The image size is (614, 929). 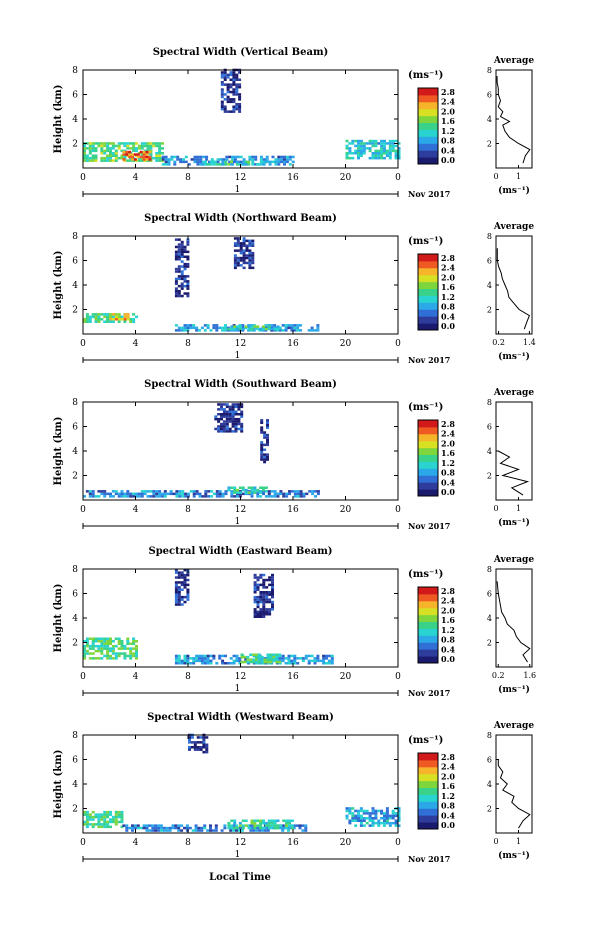 What do you see at coordinates (240, 784) in the screenshot?
I see `plot-frame` at bounding box center [240, 784].